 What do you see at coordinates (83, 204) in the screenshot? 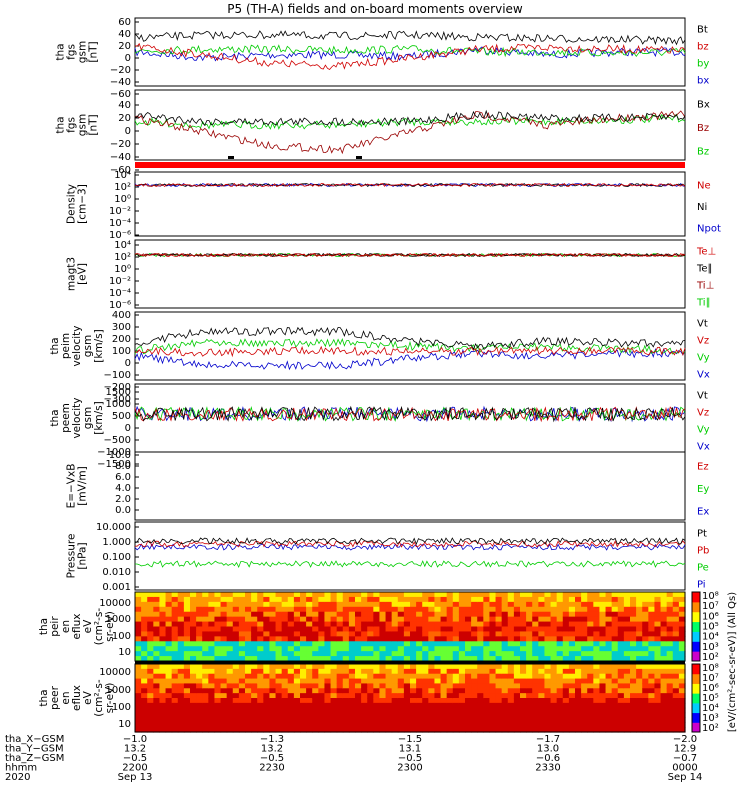
I see `y-axis-label: [cm−3]` at bounding box center [83, 204].